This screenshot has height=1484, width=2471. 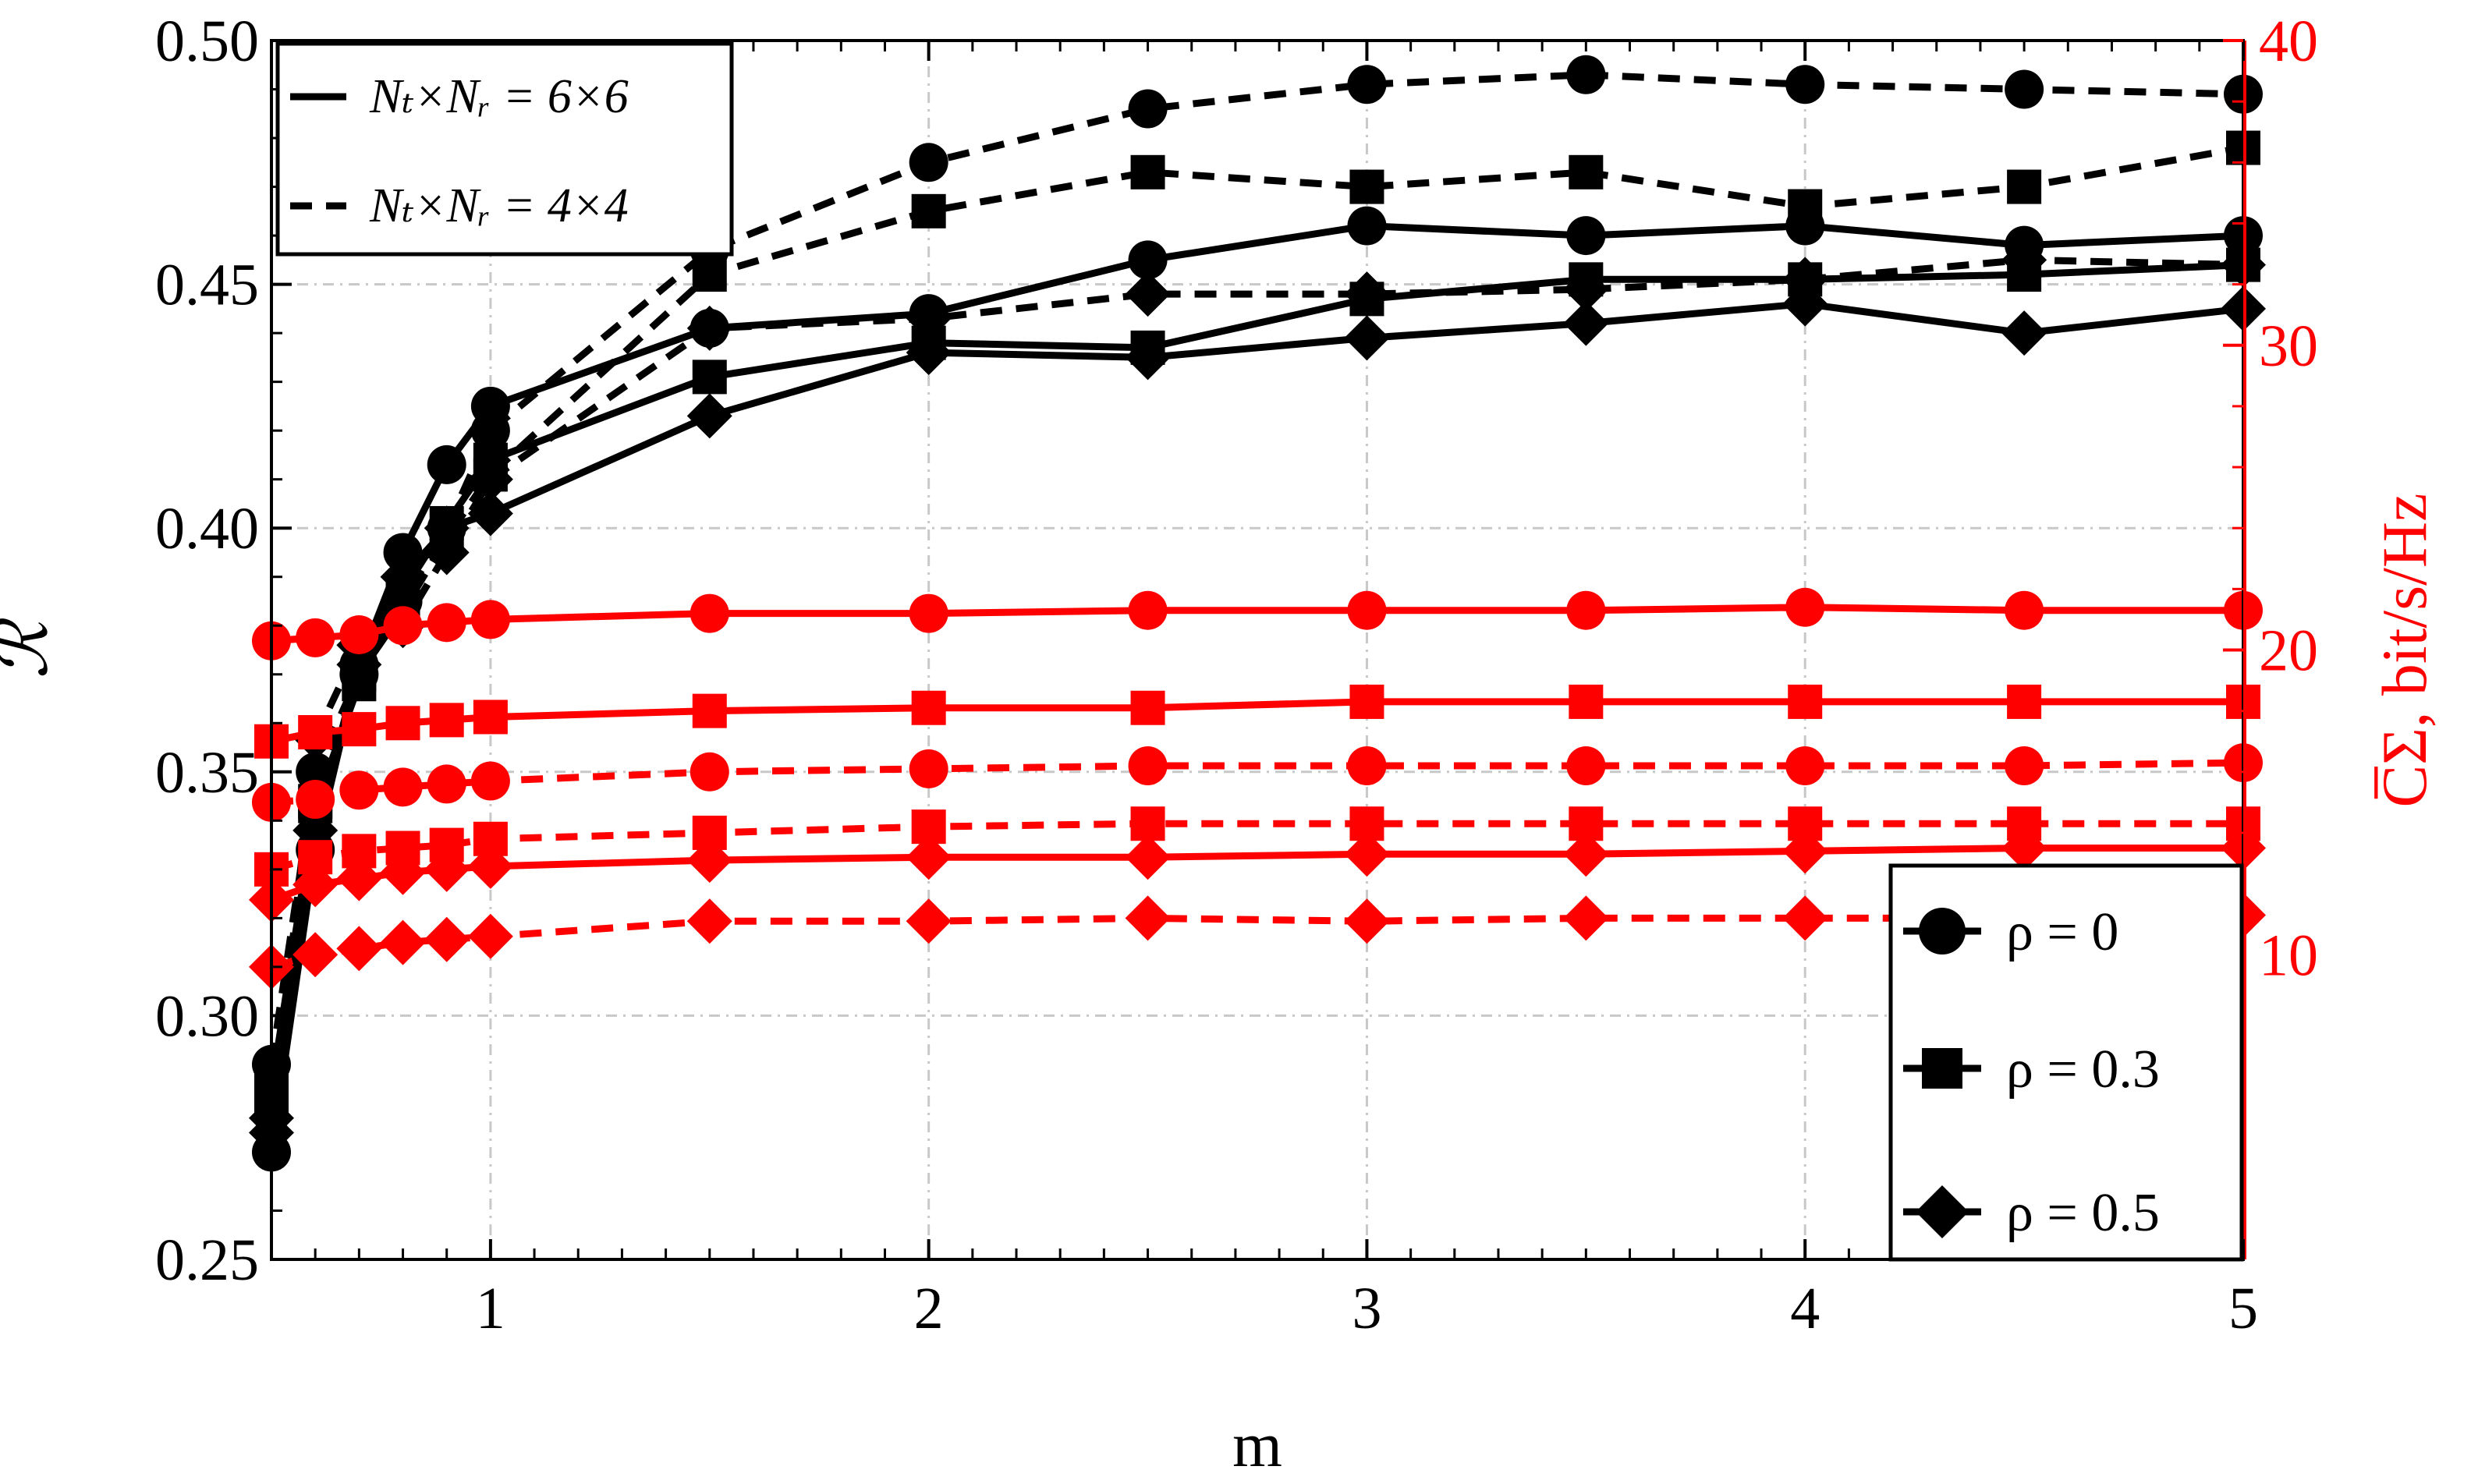 What do you see at coordinates (1257, 1444) in the screenshot?
I see `x-axis-title: m` at bounding box center [1257, 1444].